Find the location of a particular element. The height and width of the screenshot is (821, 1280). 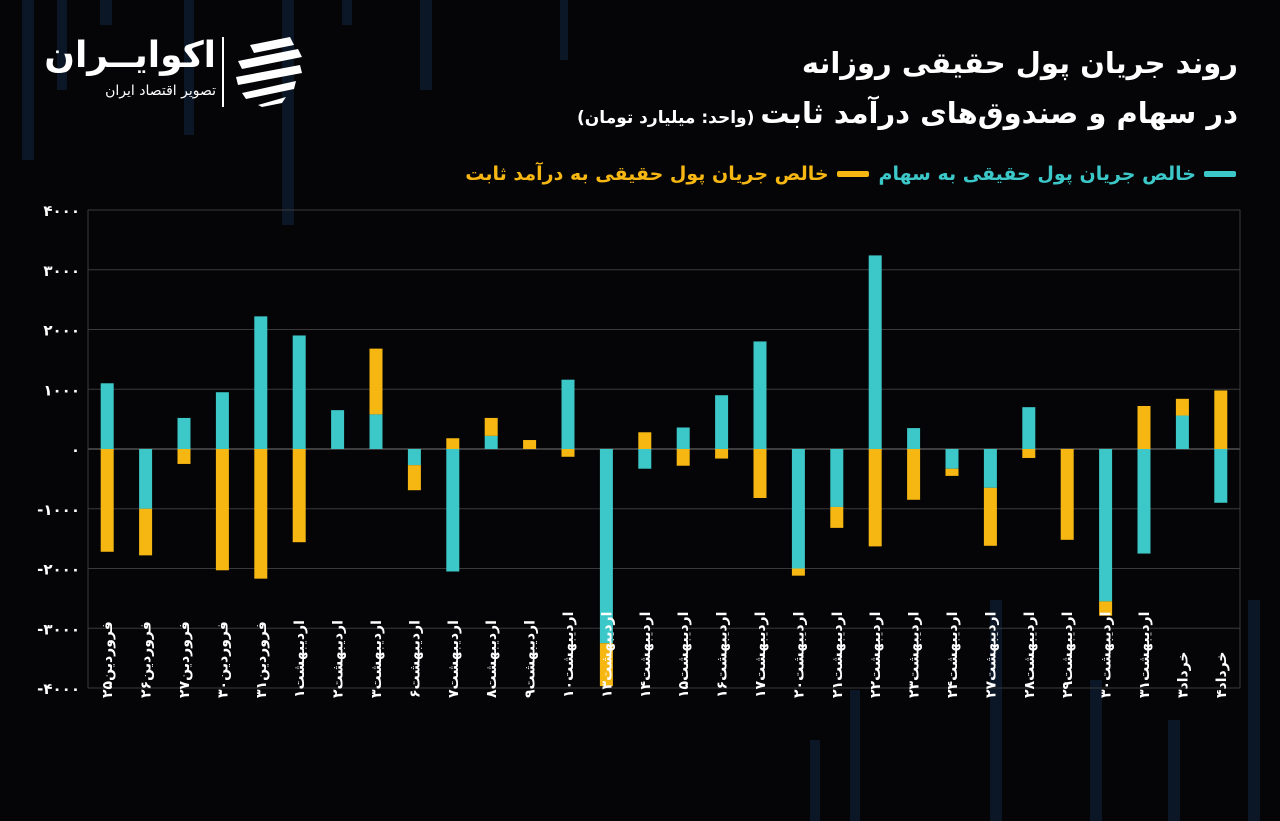

y-tick-label: ۰ is located at coordinates (75, 450).